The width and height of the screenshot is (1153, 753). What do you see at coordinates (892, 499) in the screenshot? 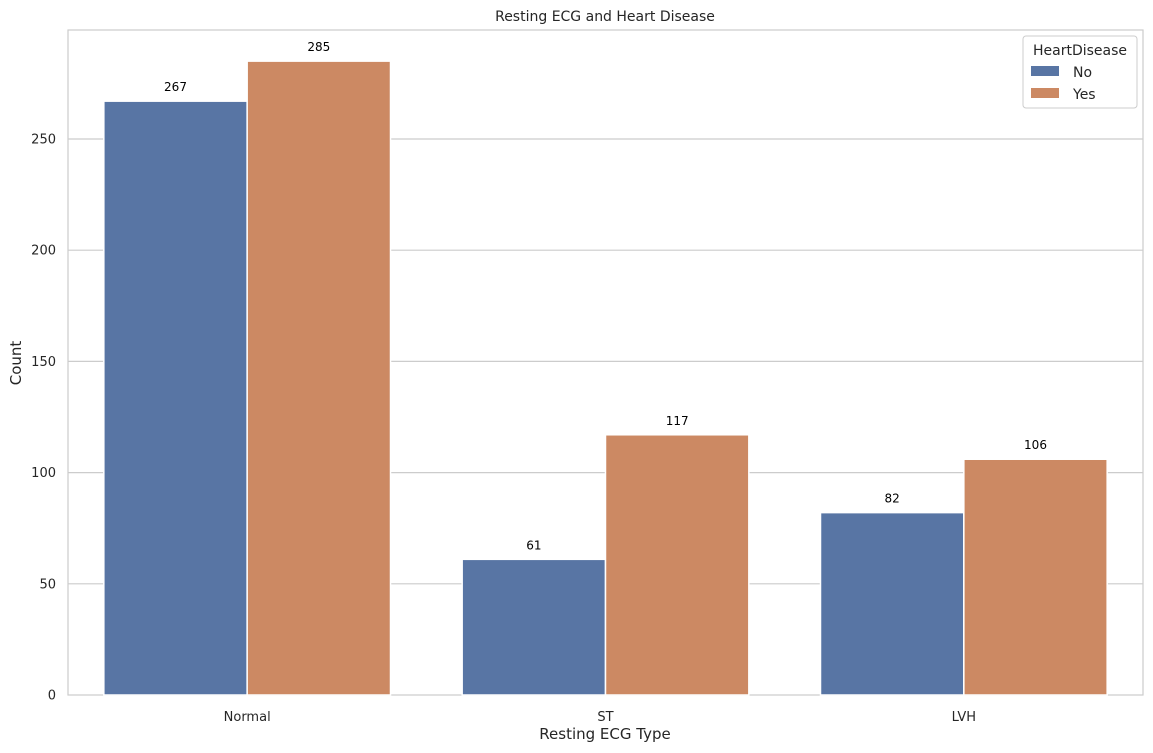
I see `data-label: 82` at bounding box center [892, 499].